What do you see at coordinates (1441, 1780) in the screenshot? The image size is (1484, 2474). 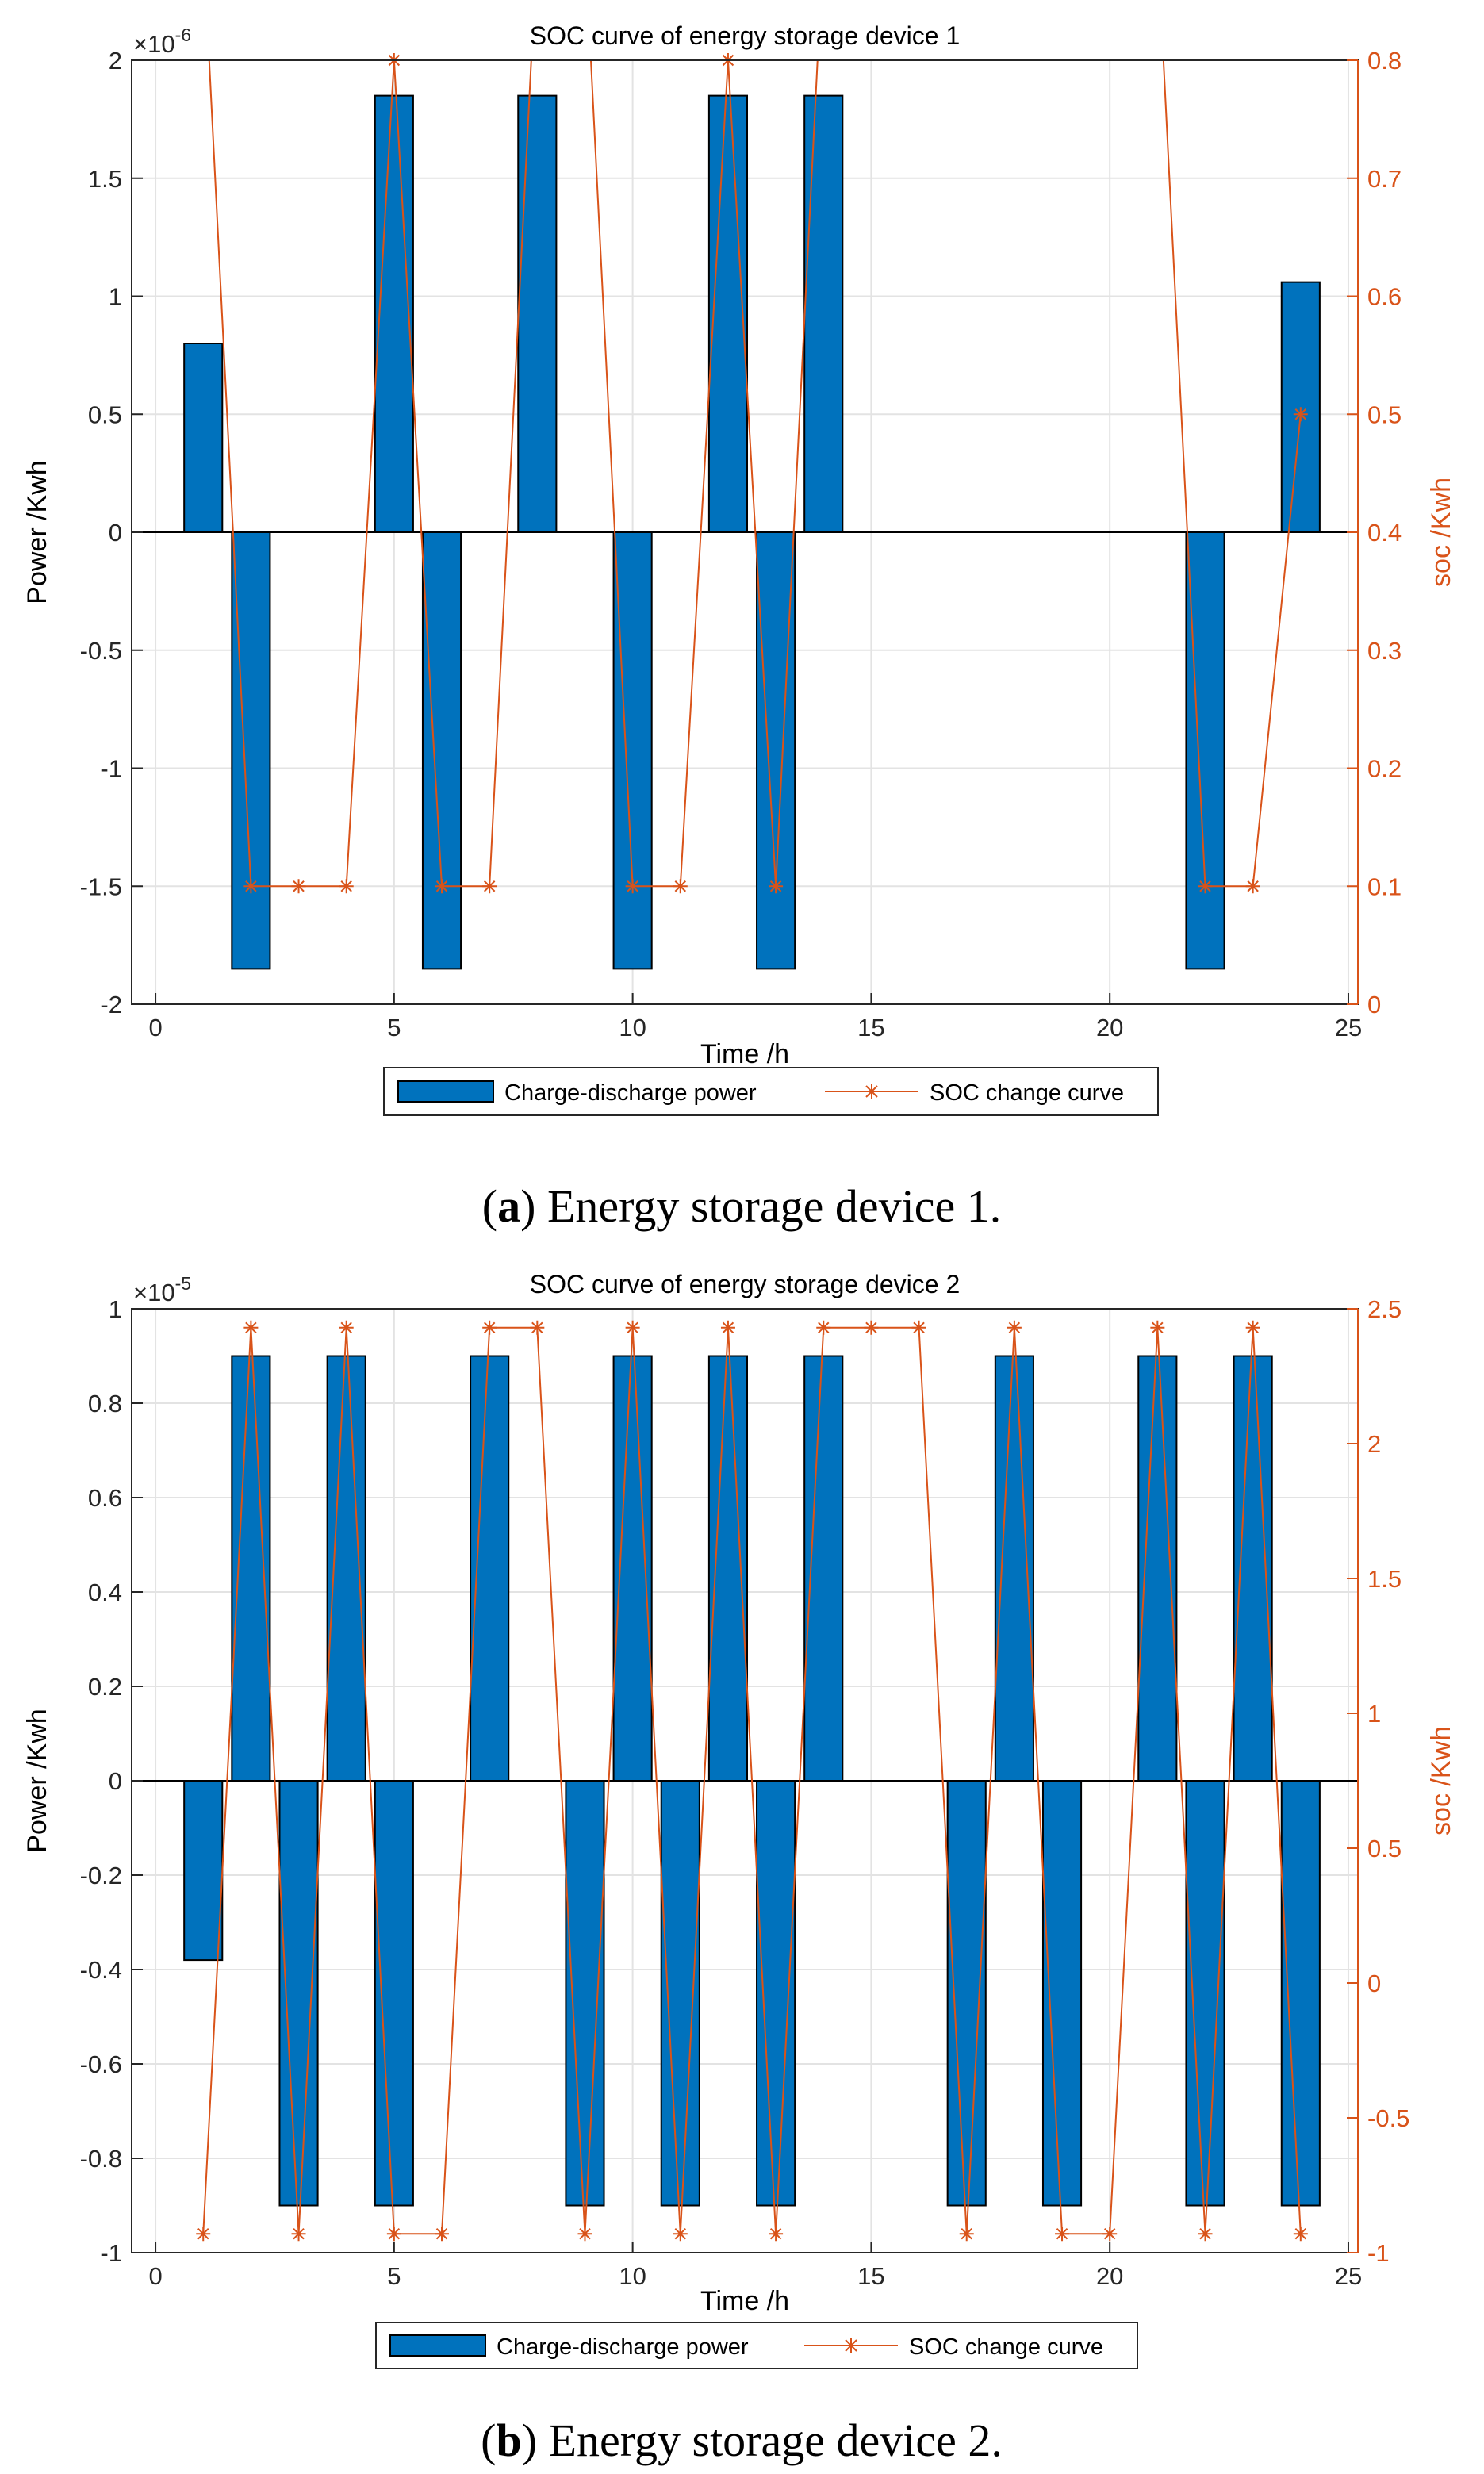 I see `y2-axis-label-2: soc /Kwh` at bounding box center [1441, 1780].